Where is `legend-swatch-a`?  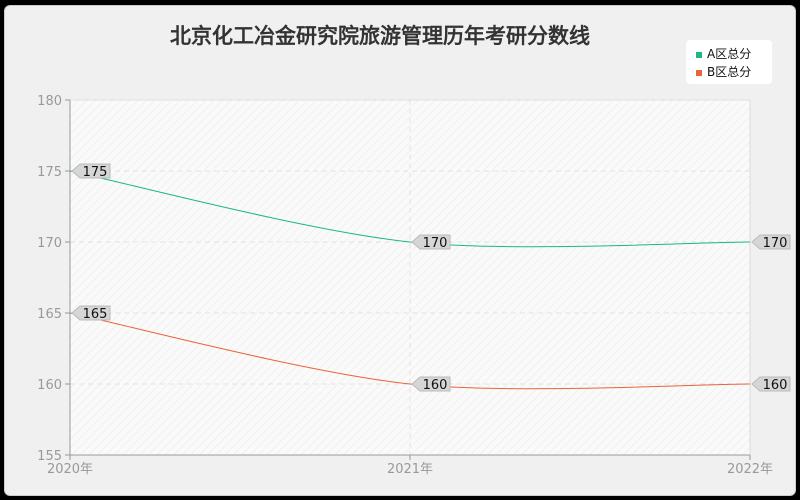
legend-swatch-a is located at coordinates (699, 54).